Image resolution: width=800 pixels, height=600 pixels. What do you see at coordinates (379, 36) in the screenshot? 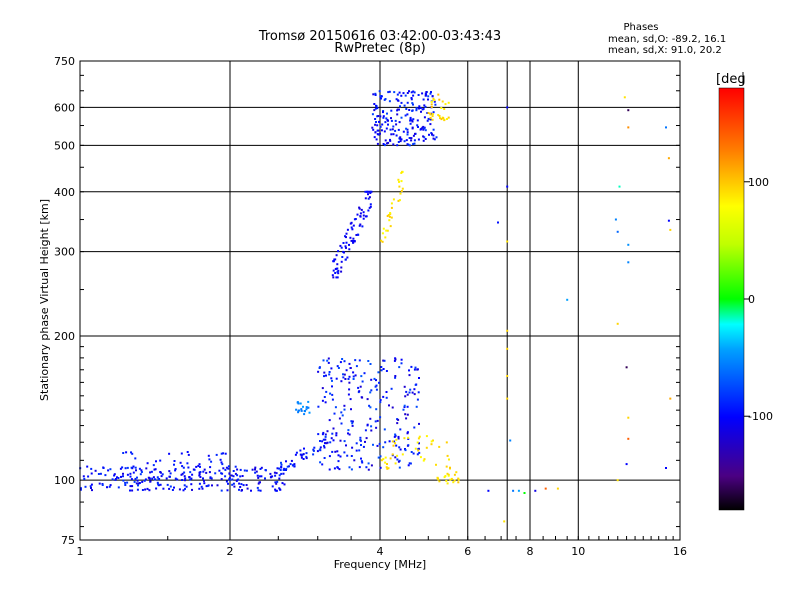
I see `chart-title: Tromsø 20150616 03:42:00-03:43:43` at bounding box center [379, 36].